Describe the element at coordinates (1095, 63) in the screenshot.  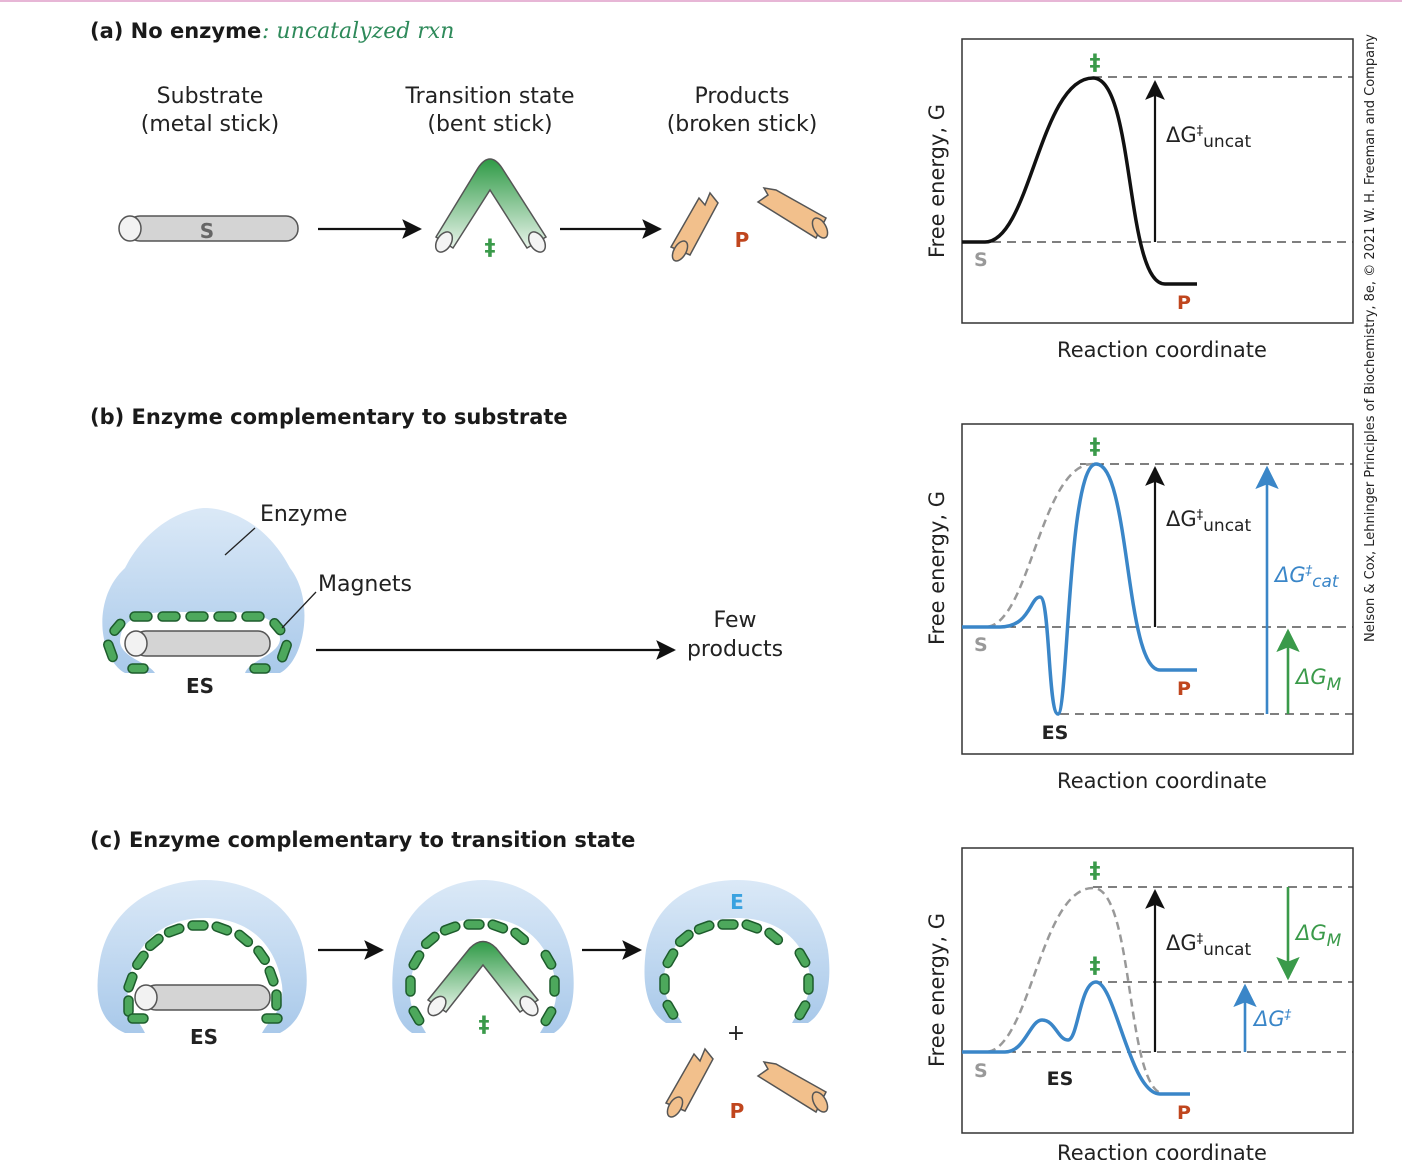
I see `graph-a-ddagger: ‡` at that location.